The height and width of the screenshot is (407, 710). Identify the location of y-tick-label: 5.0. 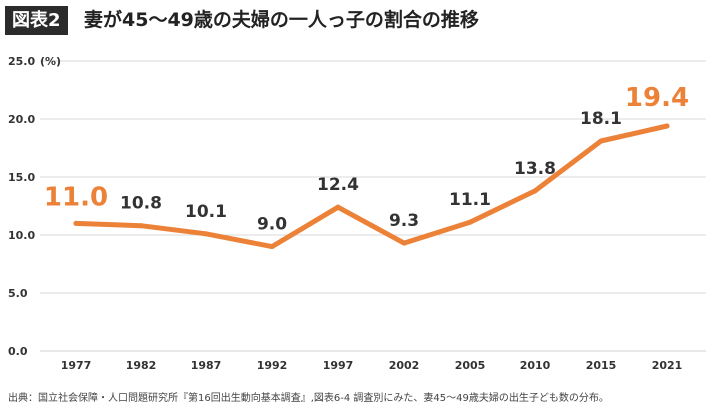
(18, 293).